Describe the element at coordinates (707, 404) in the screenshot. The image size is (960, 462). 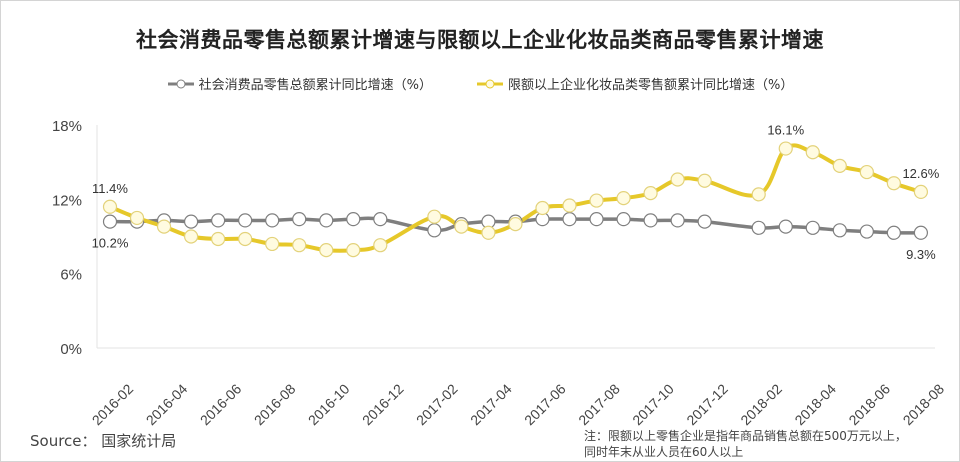
I see `x-tick-label: 2017-12` at that location.